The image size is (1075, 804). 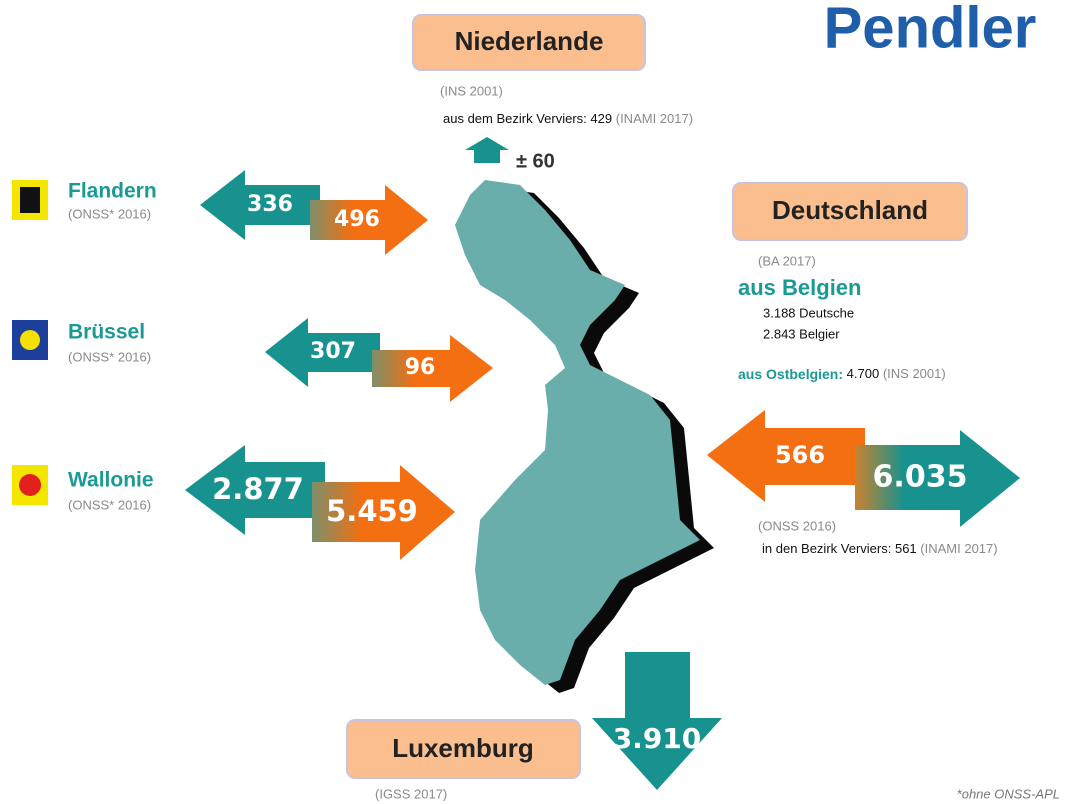 What do you see at coordinates (372, 511) in the screenshot?
I see `arrow-value: 5.459` at bounding box center [372, 511].